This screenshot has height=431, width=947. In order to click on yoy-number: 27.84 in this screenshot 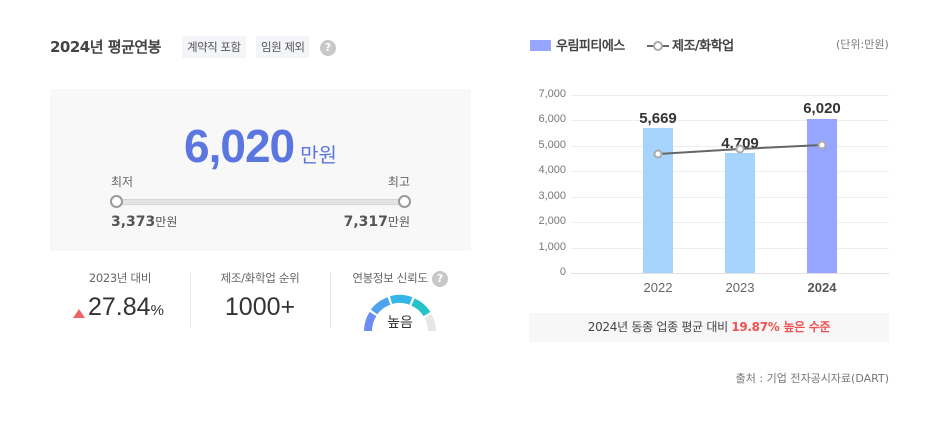, I will do `click(119, 307)`.